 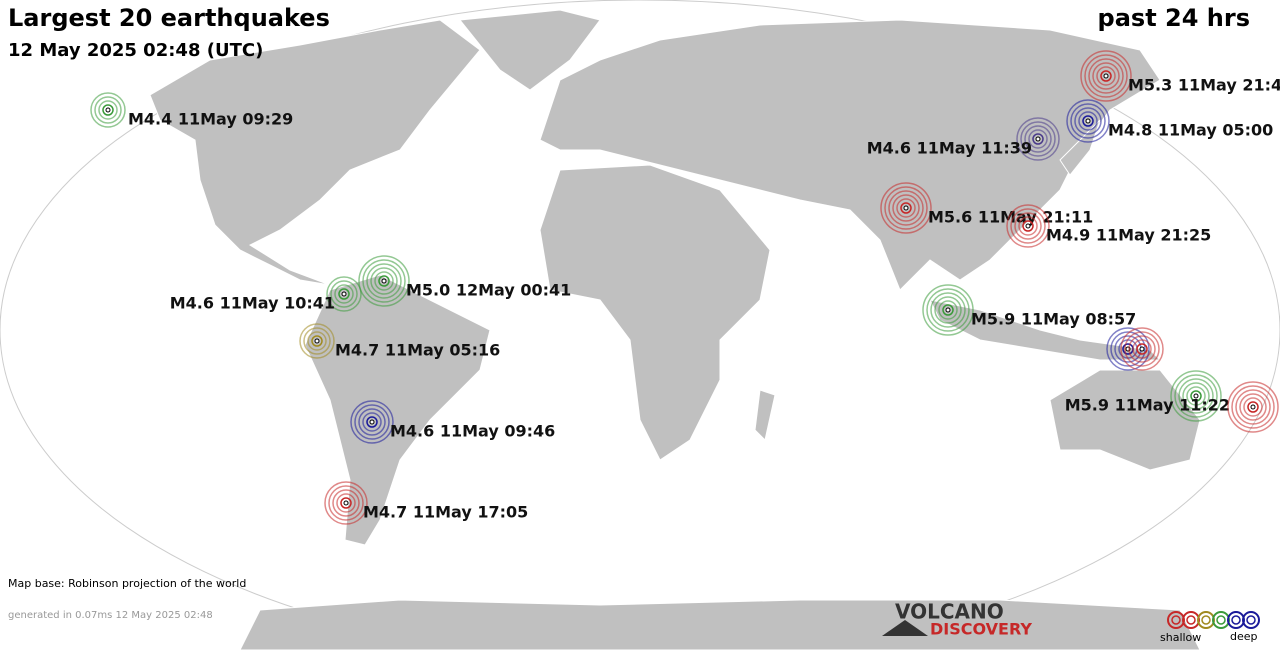 I want to click on earthquake-label: M5.0 12May 00:41, so click(x=488, y=290).